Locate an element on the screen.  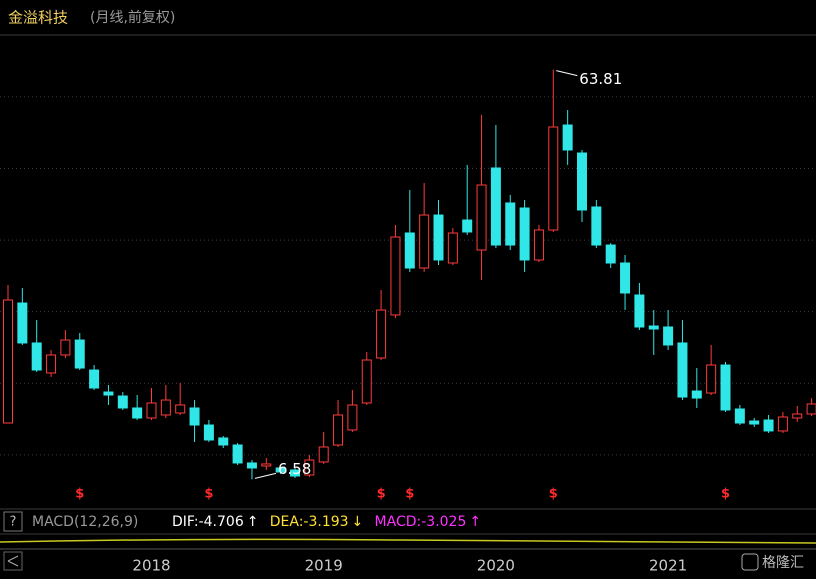
help-text: ? is located at coordinates (13, 522).